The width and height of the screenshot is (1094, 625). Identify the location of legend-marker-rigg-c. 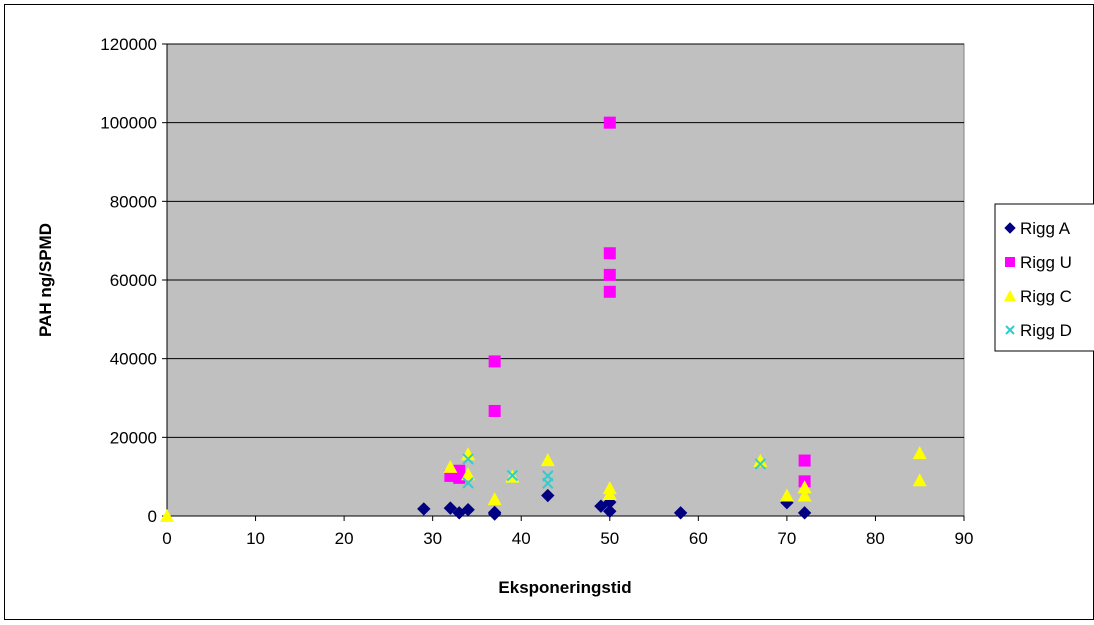
(1010, 295).